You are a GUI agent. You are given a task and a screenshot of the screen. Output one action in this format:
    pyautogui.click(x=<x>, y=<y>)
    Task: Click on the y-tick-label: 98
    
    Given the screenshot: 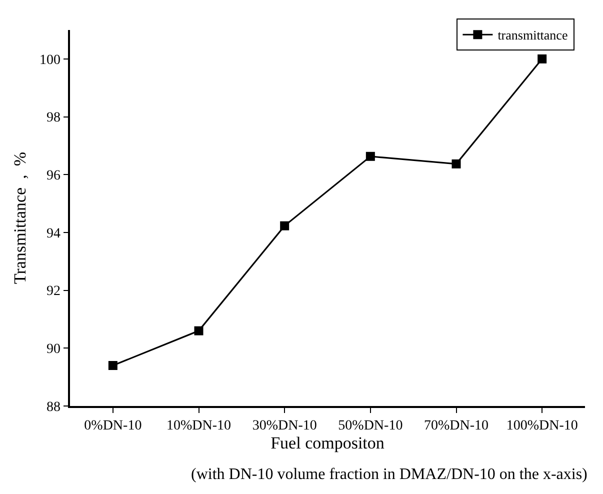 What is the action you would take?
    pyautogui.click(x=53, y=118)
    